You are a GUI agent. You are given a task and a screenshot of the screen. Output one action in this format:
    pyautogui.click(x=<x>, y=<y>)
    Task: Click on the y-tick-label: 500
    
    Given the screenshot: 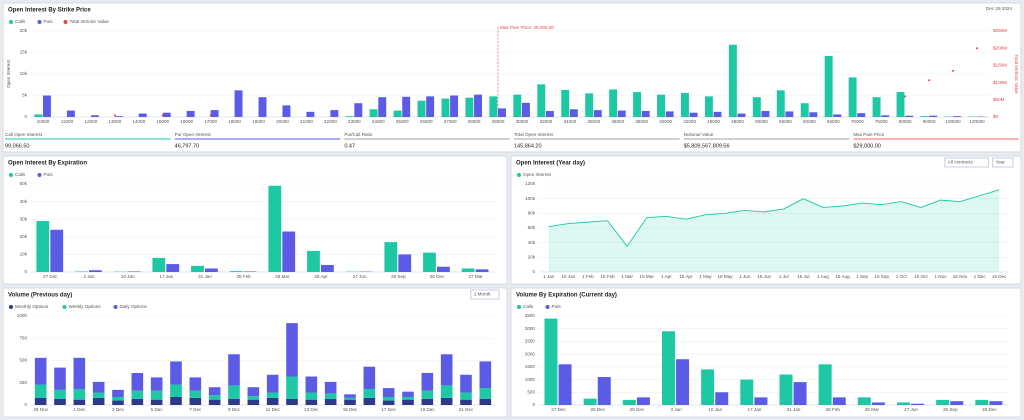 What is the action you would take?
    pyautogui.click(x=23, y=360)
    